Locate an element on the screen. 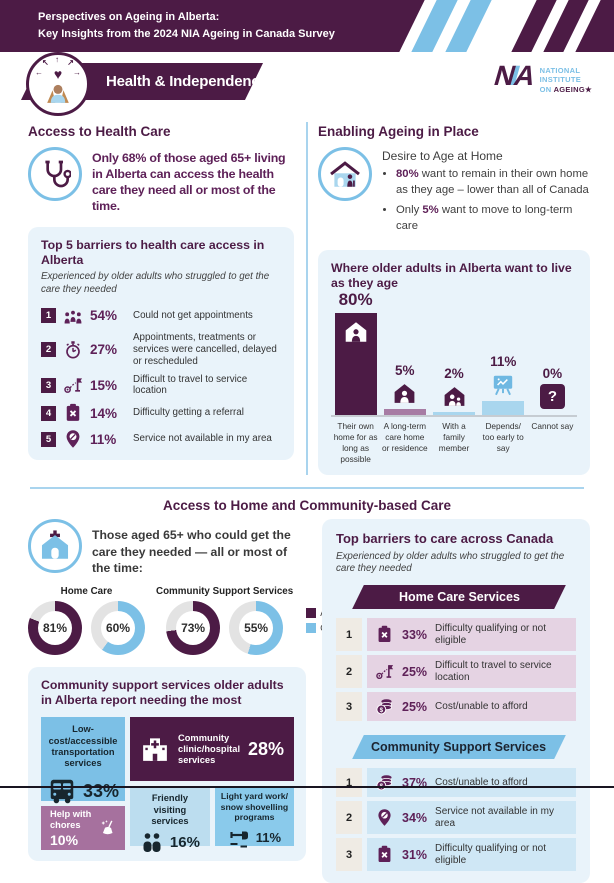  care-home-icon is located at coordinates (404, 393).